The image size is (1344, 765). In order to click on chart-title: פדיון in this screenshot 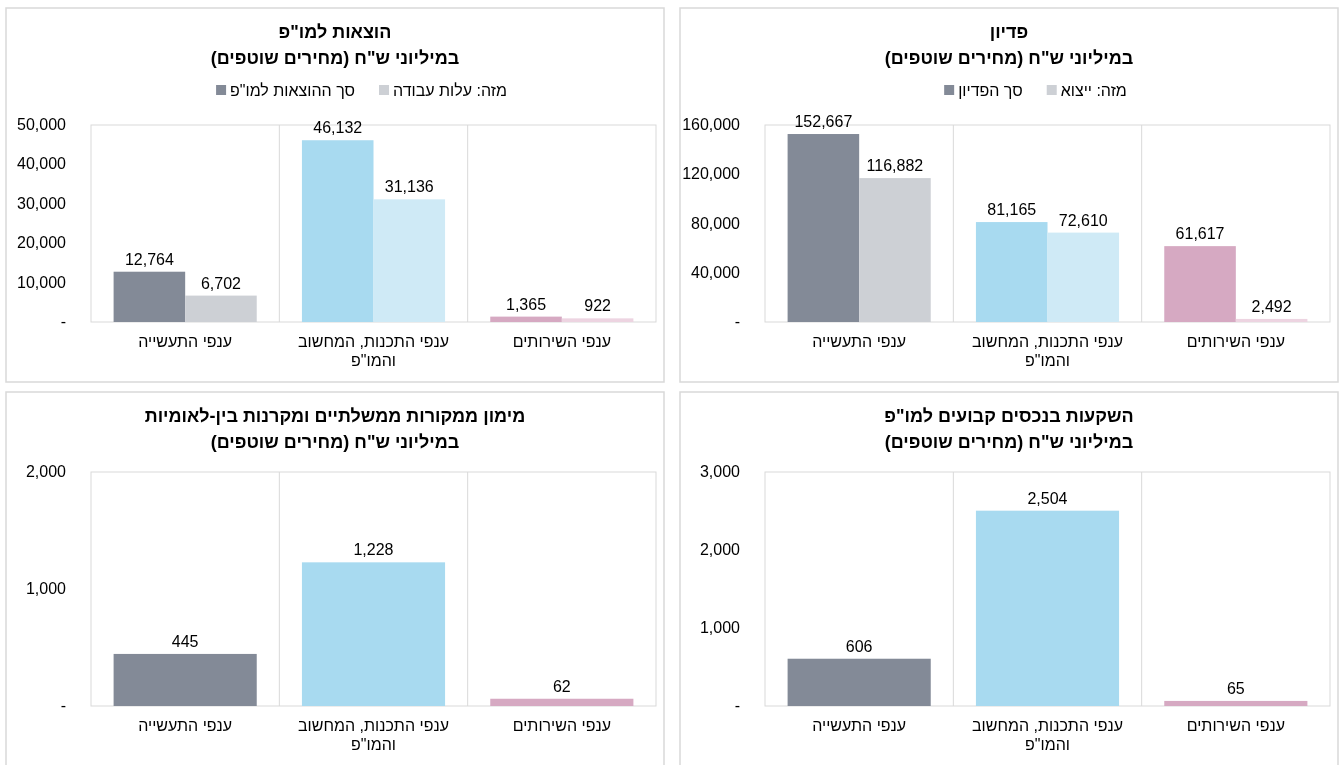, I will do `click(1009, 32)`.